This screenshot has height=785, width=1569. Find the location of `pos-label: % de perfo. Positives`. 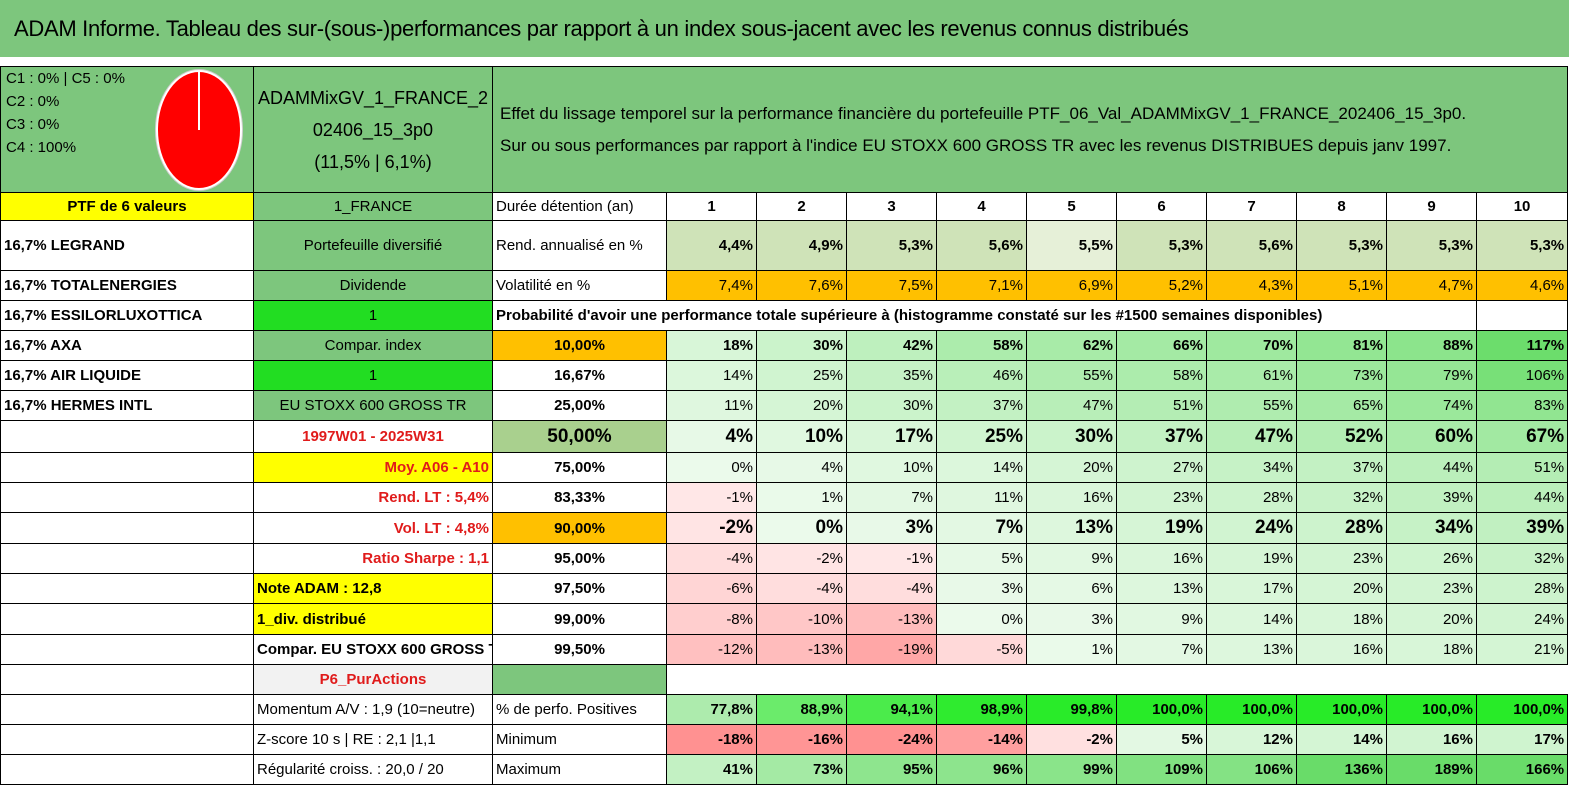

pos-label: % de perfo. Positives is located at coordinates (579, 709).